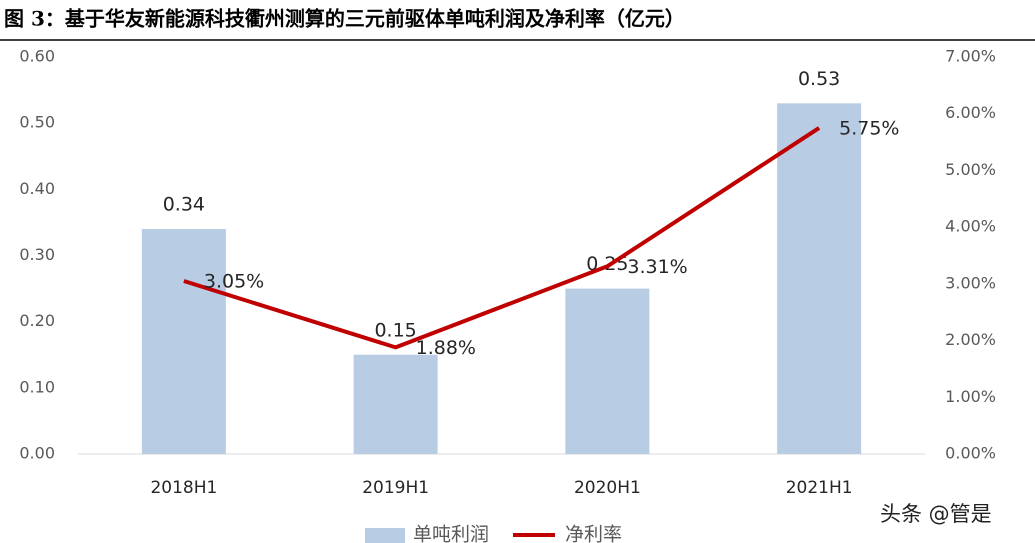 Image resolution: width=1035 pixels, height=543 pixels. Describe the element at coordinates (451, 533) in the screenshot. I see `legend-label: 单吨利润` at that location.